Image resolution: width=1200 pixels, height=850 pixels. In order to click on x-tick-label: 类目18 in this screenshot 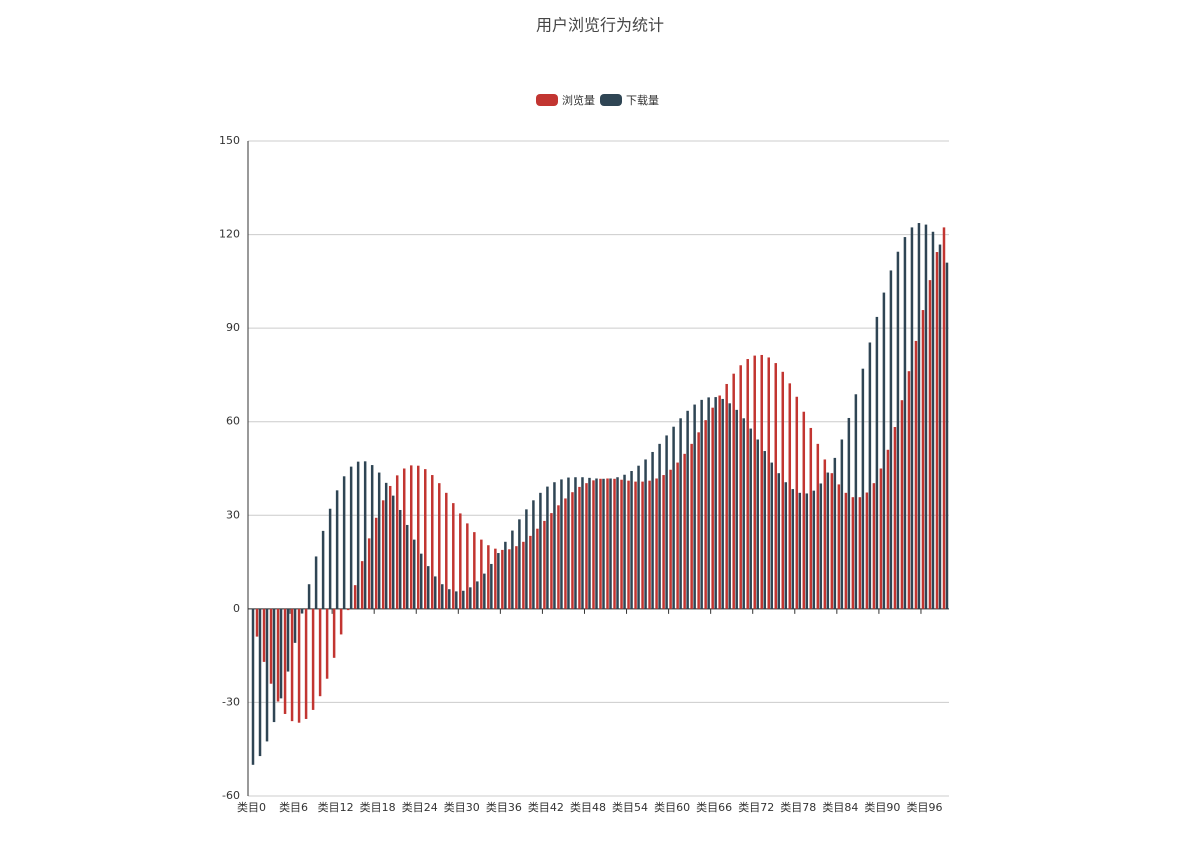, I will do `click(378, 807)`.